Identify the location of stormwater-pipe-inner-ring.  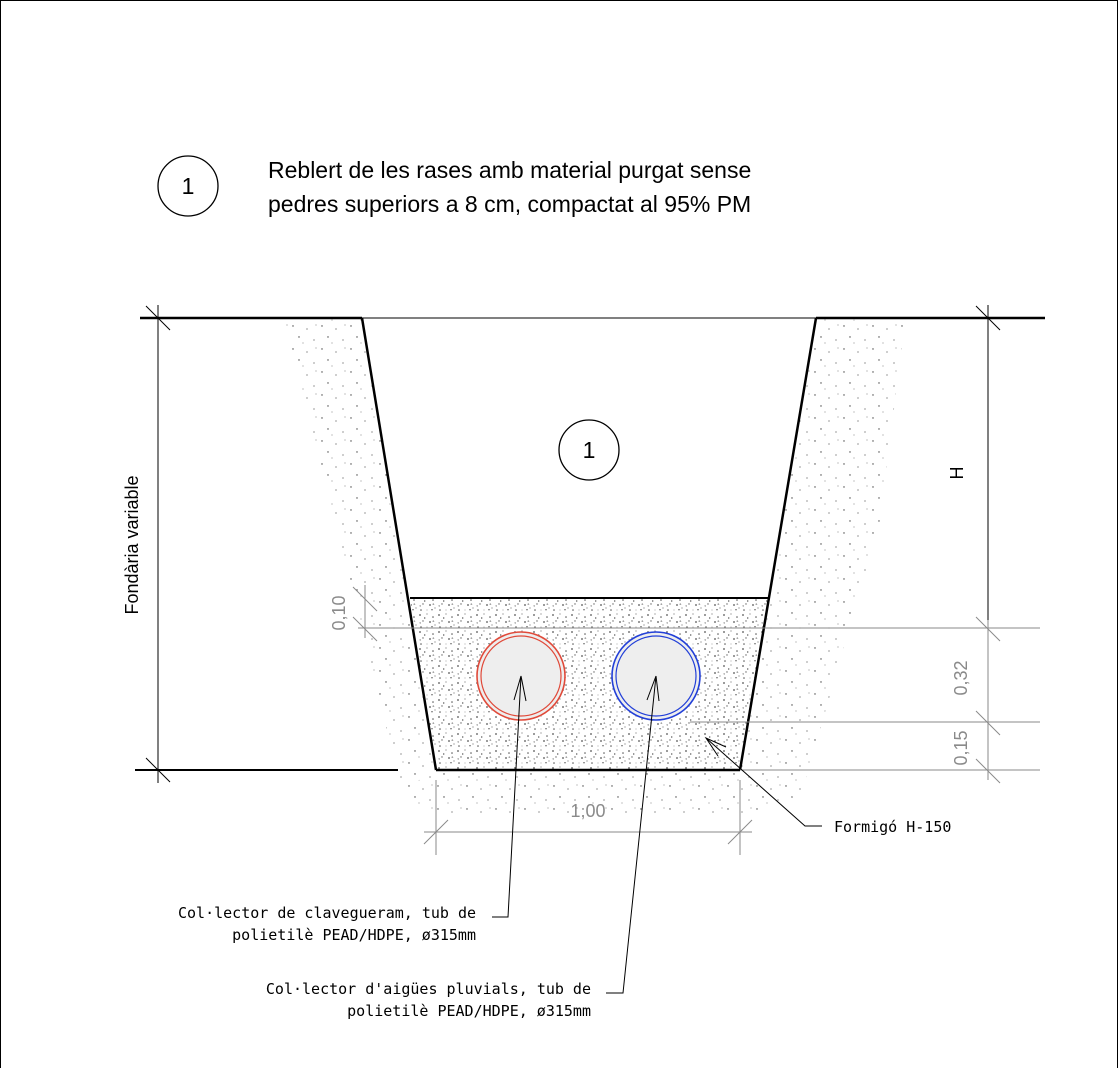
(656, 676).